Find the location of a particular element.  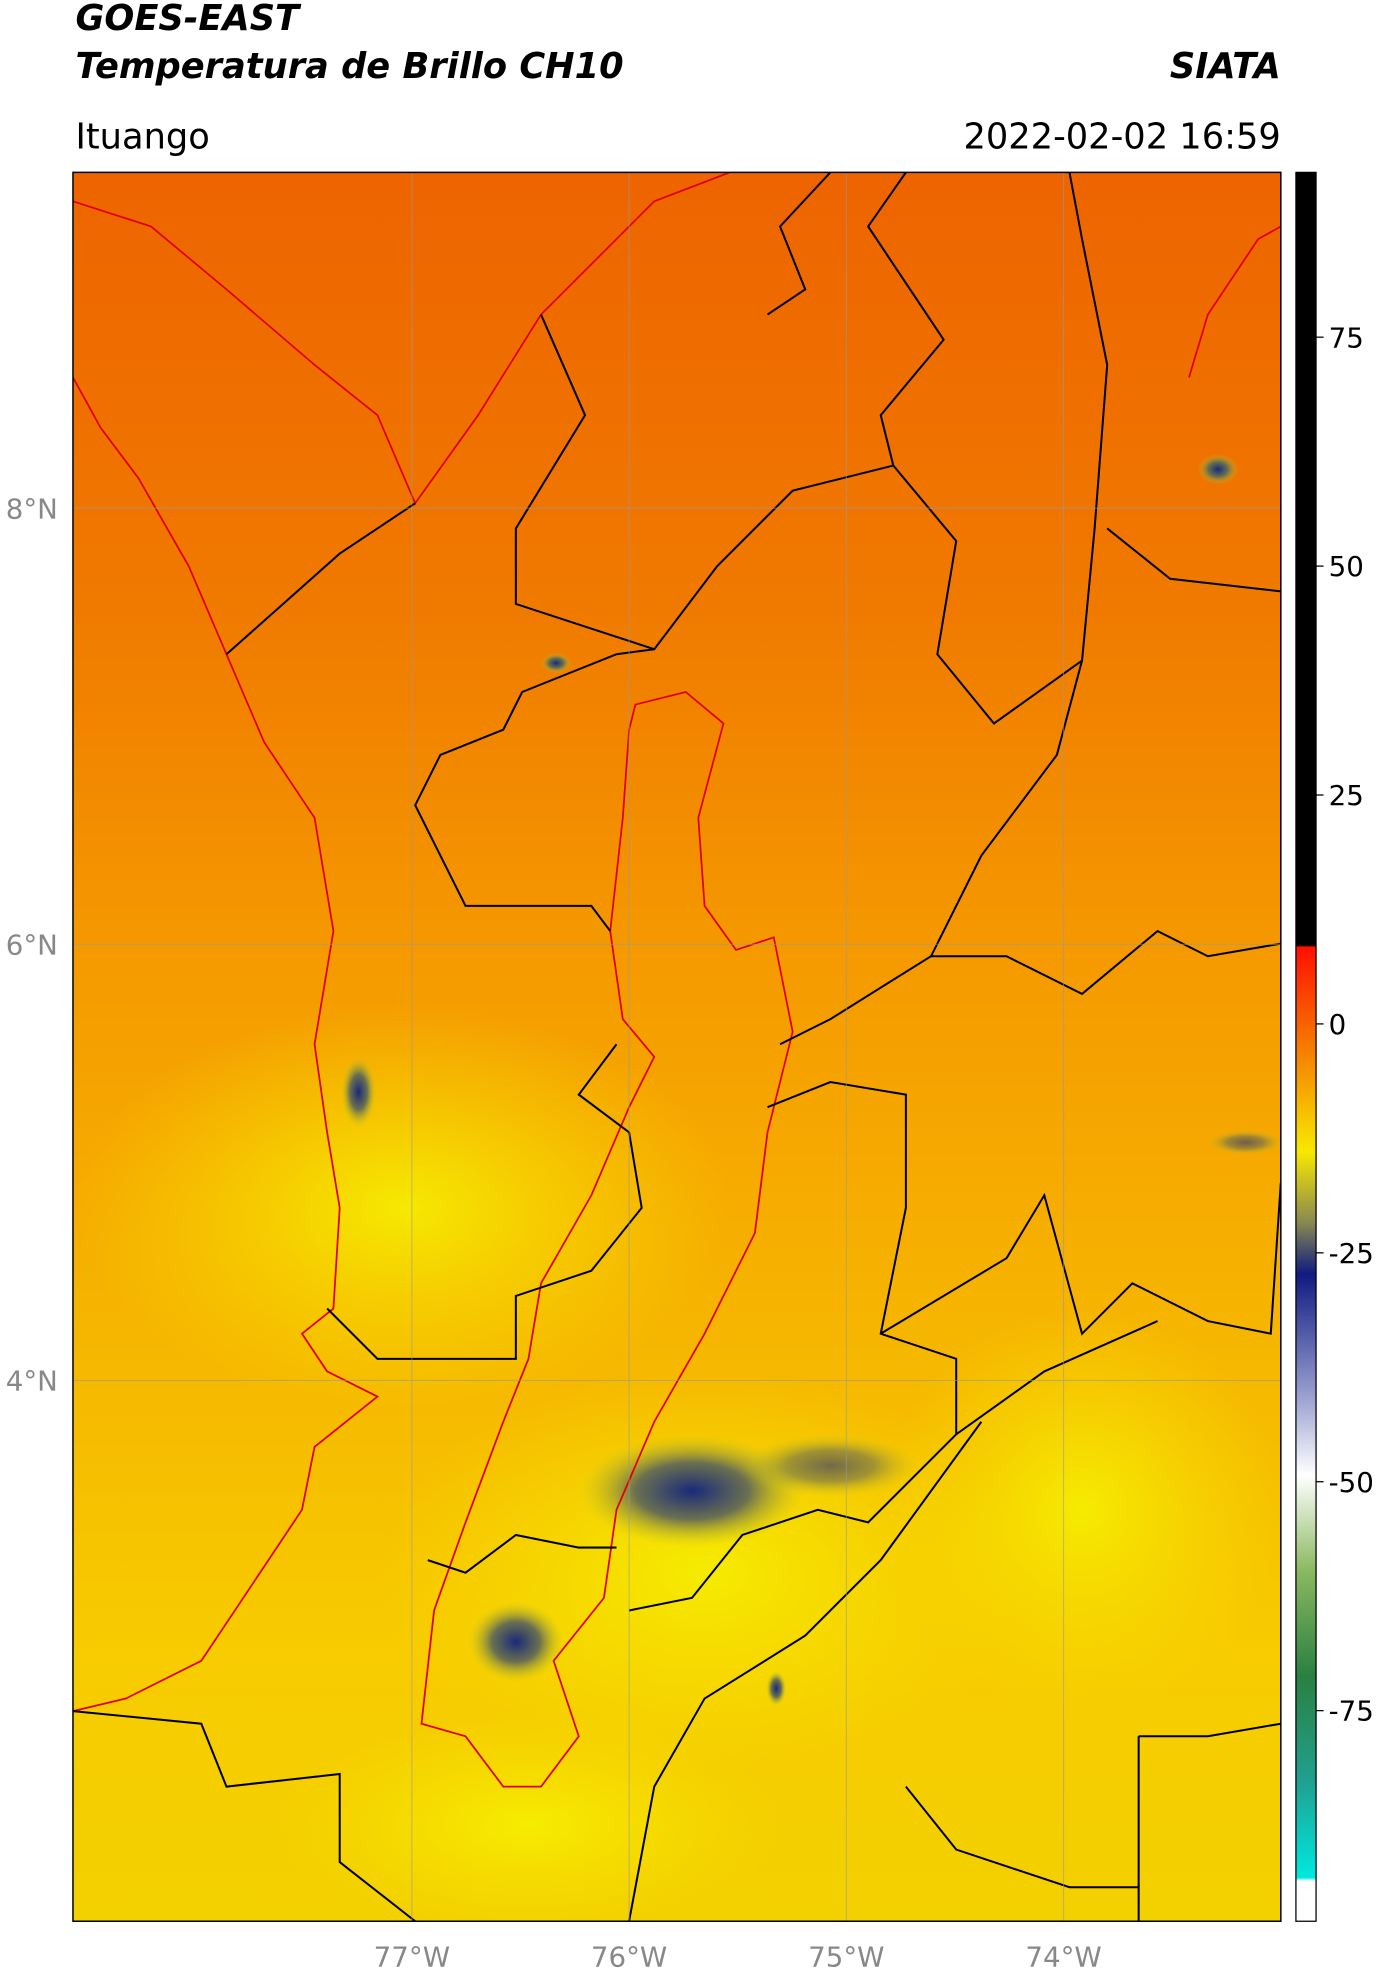

colorbar-tick-label: 75 is located at coordinates (1346, 337).